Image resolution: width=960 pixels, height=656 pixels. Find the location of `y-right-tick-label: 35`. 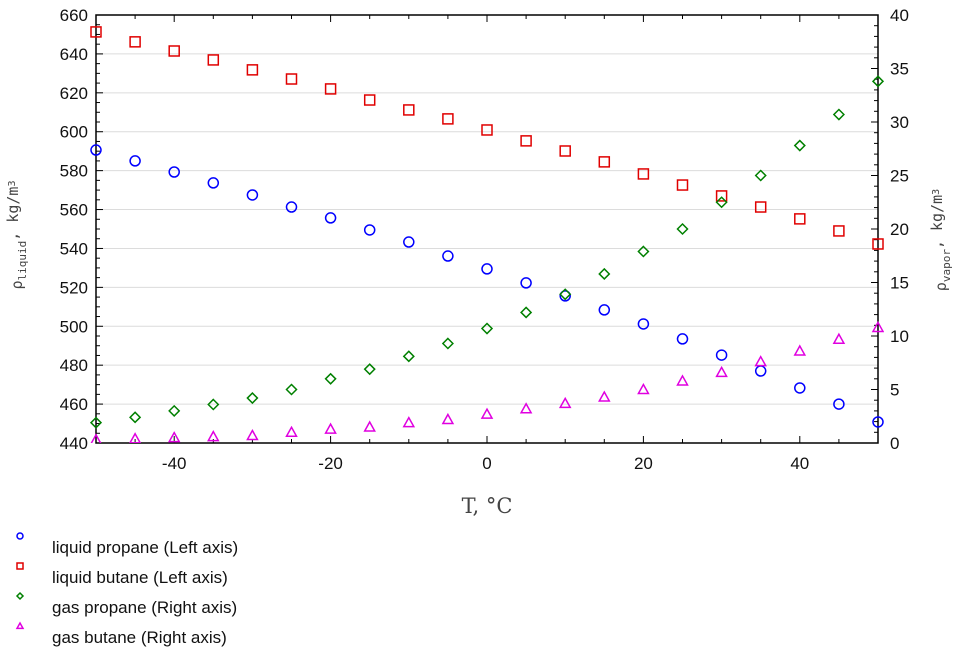

y-right-tick-label: 35 is located at coordinates (899, 69).